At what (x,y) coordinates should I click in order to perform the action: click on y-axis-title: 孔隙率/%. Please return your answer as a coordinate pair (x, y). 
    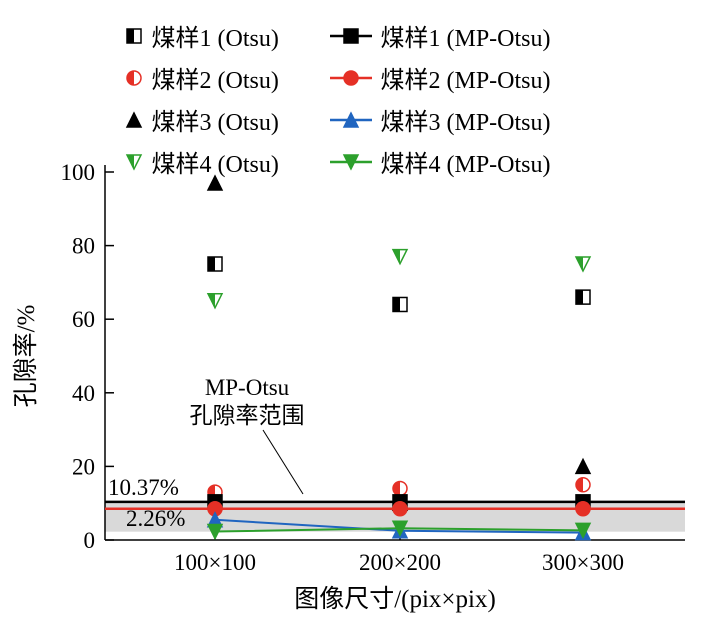
    Looking at the image, I should click on (26, 356).